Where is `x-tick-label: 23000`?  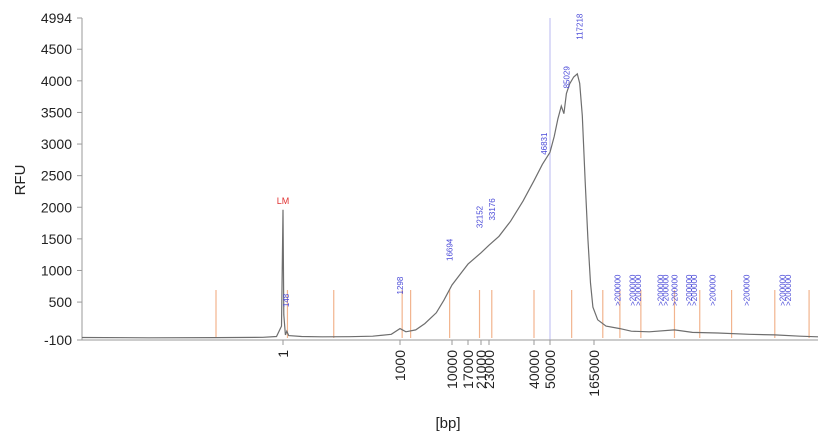 x-tick-label: 23000 is located at coordinates (489, 369).